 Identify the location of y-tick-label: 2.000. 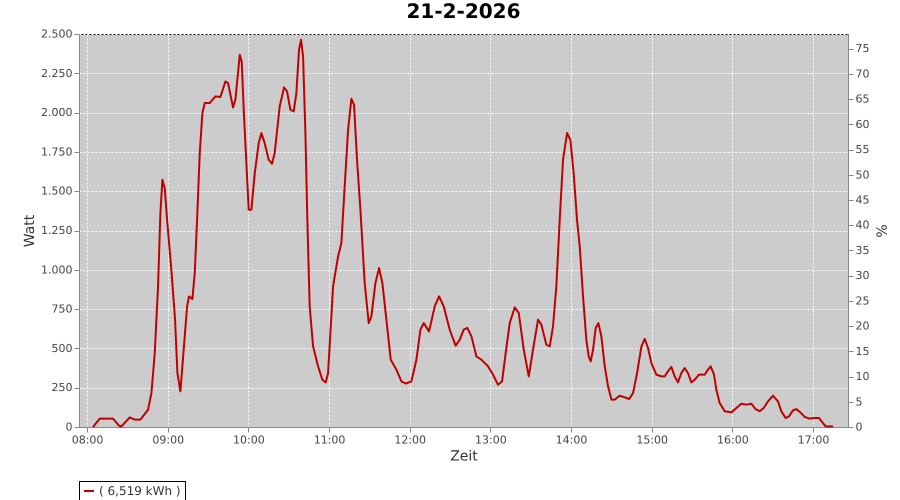
(56, 113).